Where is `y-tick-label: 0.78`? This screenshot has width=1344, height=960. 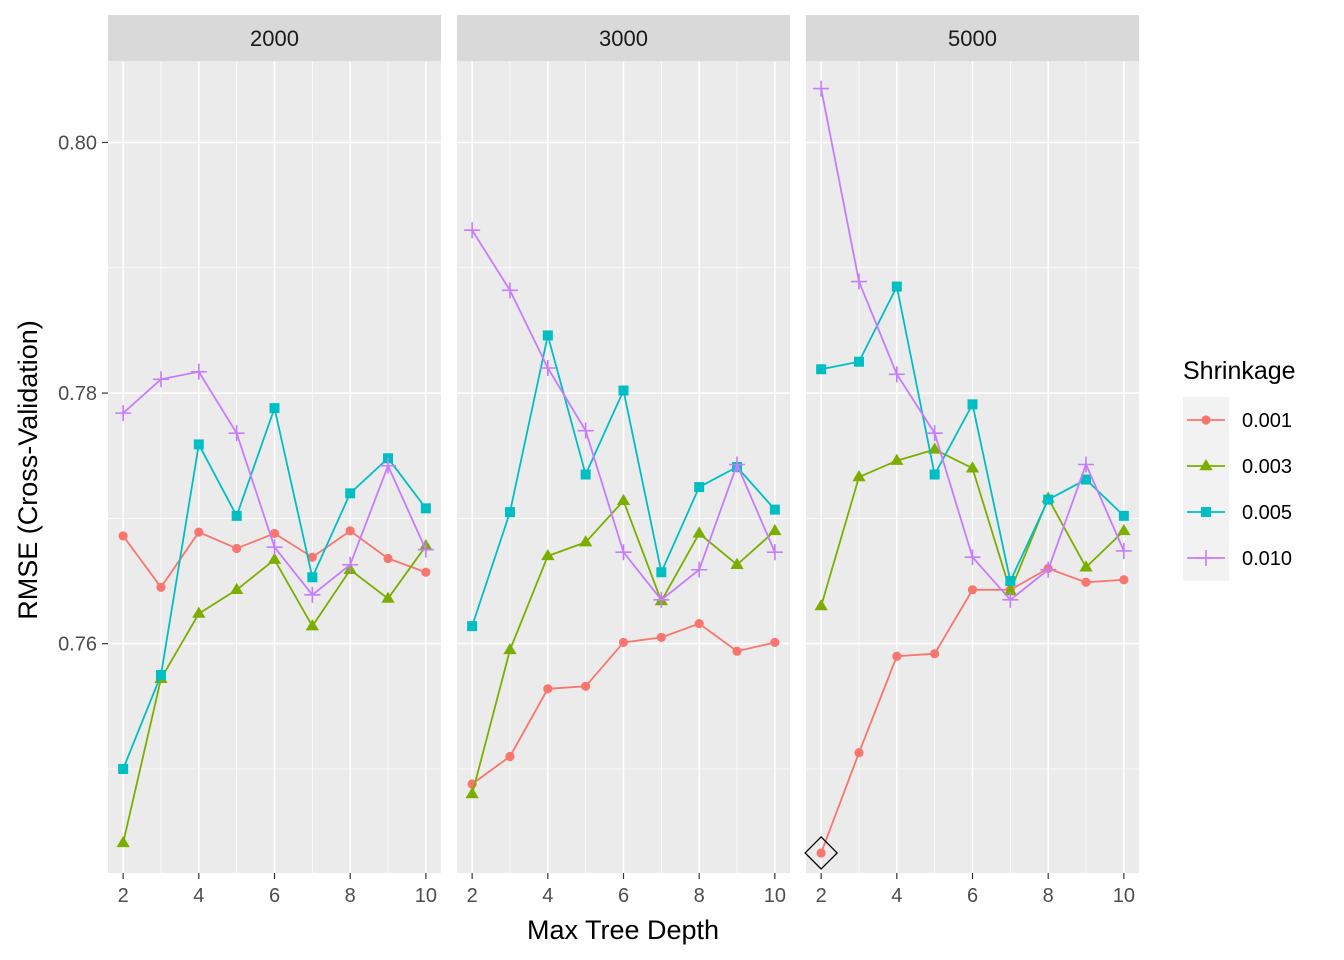 y-tick-label: 0.78 is located at coordinates (77, 394).